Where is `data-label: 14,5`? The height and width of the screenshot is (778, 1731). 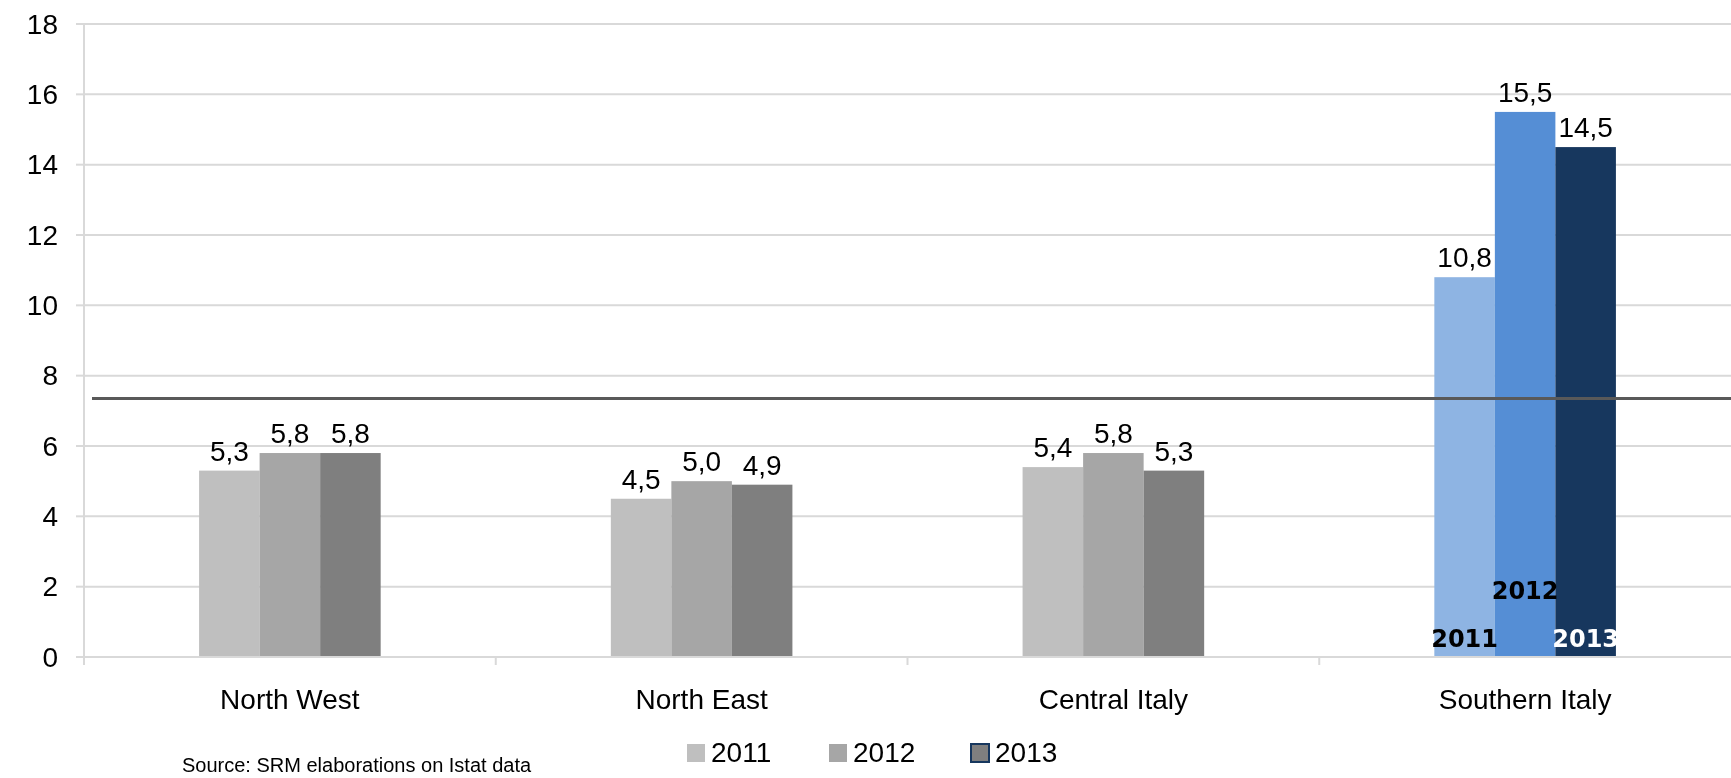 data-label: 14,5 is located at coordinates (1585, 128).